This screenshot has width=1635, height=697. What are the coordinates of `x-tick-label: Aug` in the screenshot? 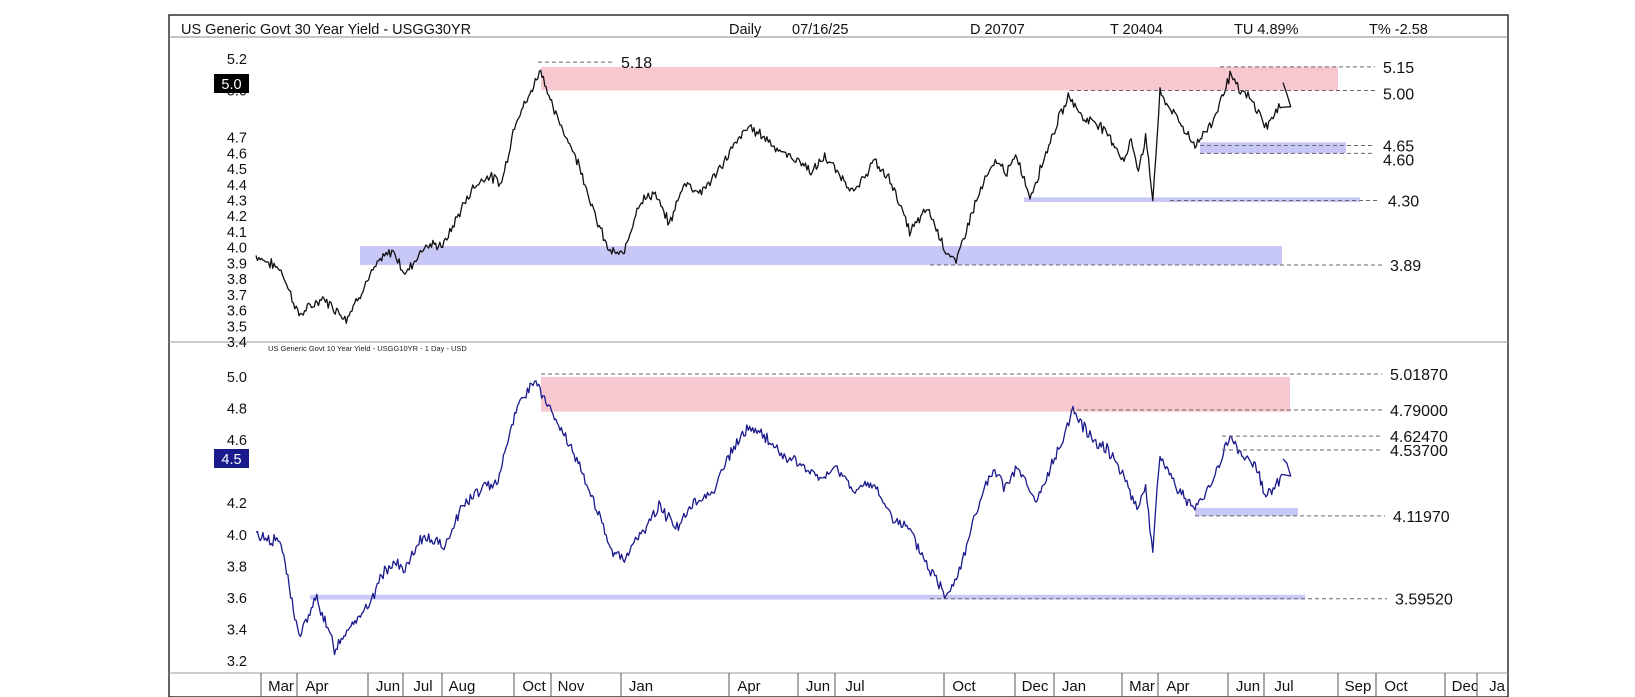 It's located at (462, 686).